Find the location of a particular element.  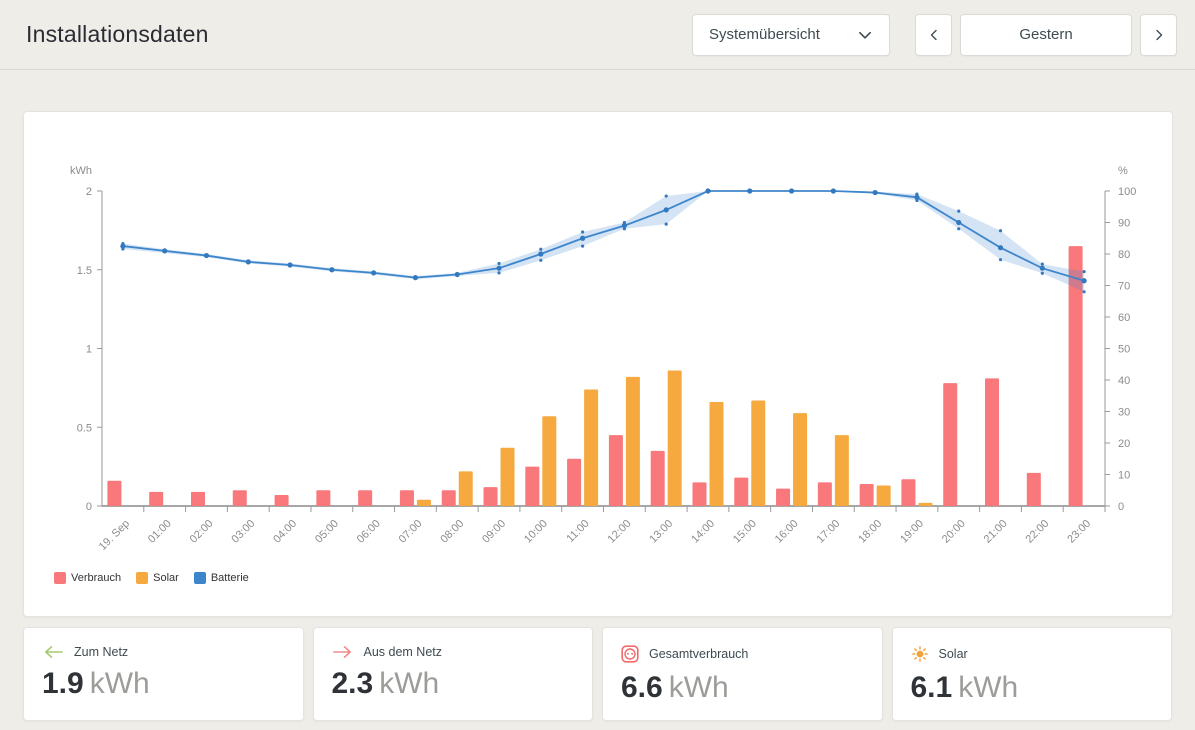

legend-label: Verbrauch is located at coordinates (96, 578).